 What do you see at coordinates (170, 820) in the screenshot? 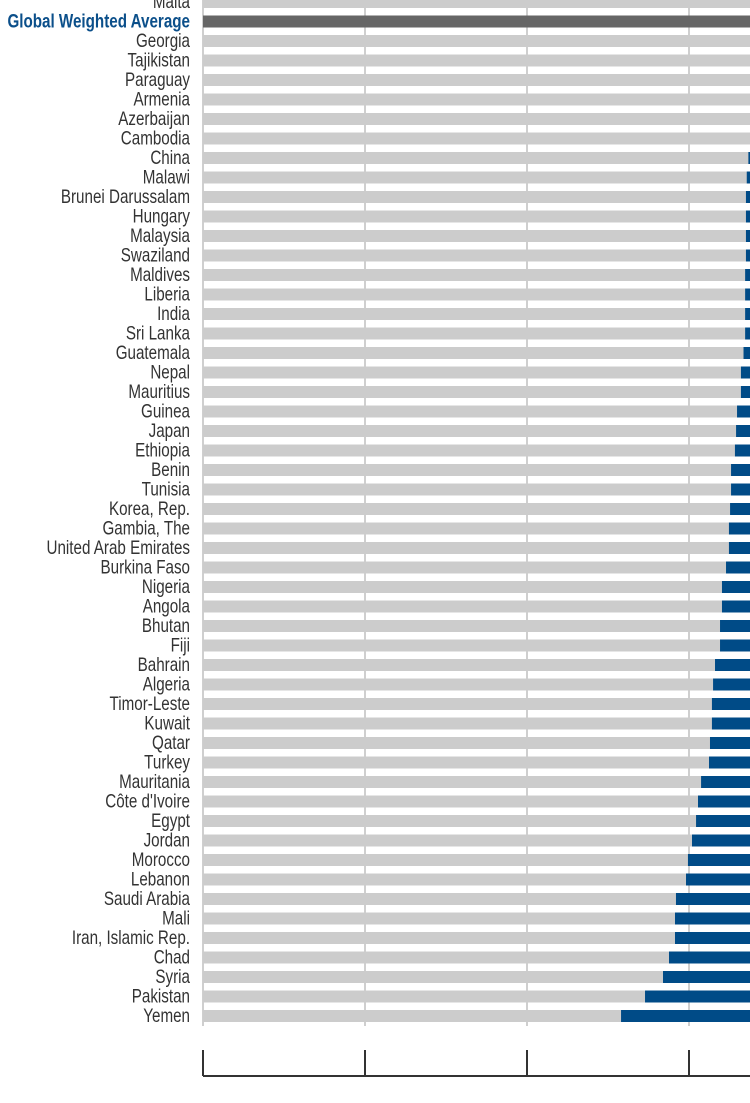
I see `category-label: Egypt` at bounding box center [170, 820].